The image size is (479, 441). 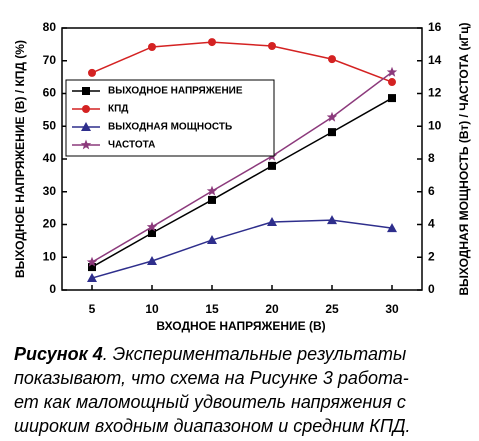 What do you see at coordinates (92, 309) in the screenshot?
I see `x-tick-label: 5` at bounding box center [92, 309].